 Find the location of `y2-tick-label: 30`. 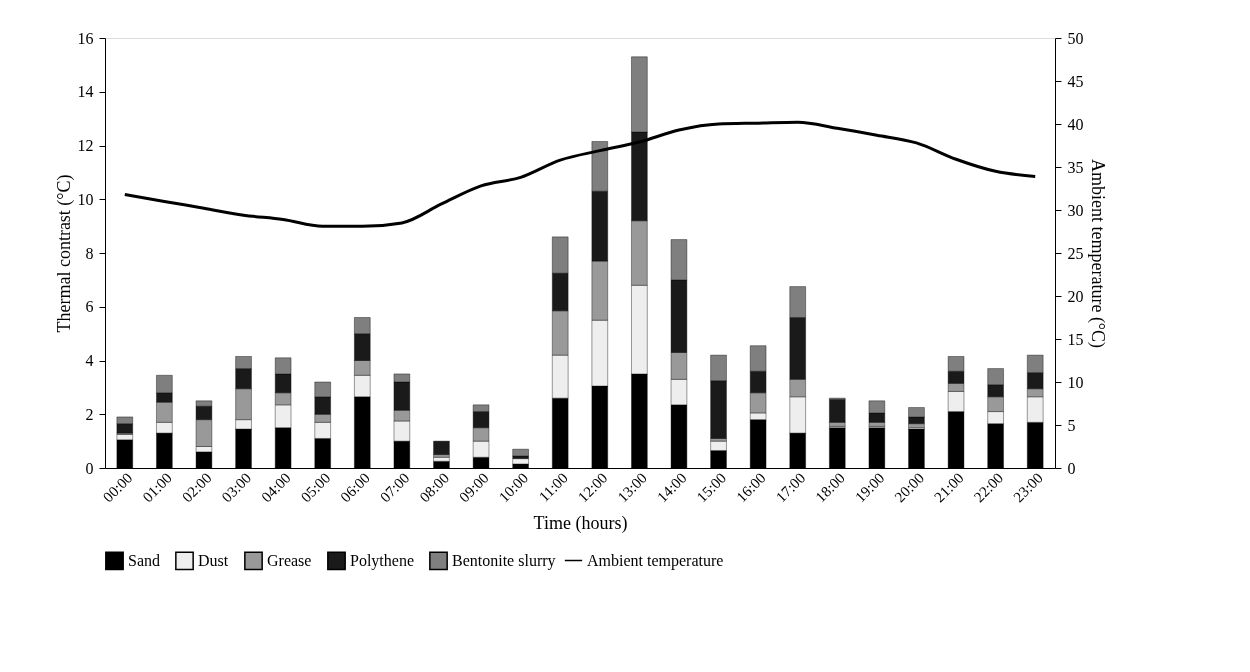

y2-tick-label: 30 is located at coordinates (1075, 210).